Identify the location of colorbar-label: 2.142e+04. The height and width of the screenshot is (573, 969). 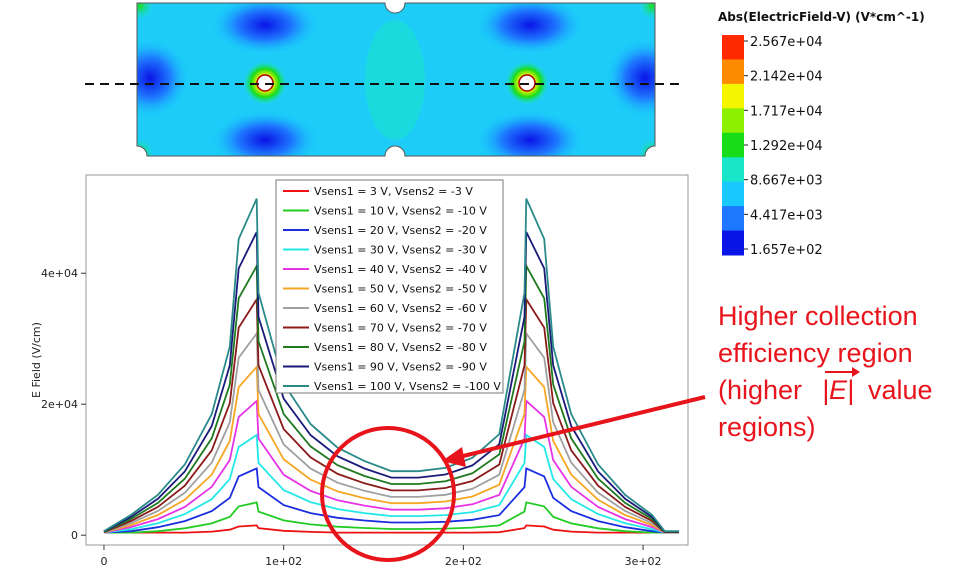
(786, 77).